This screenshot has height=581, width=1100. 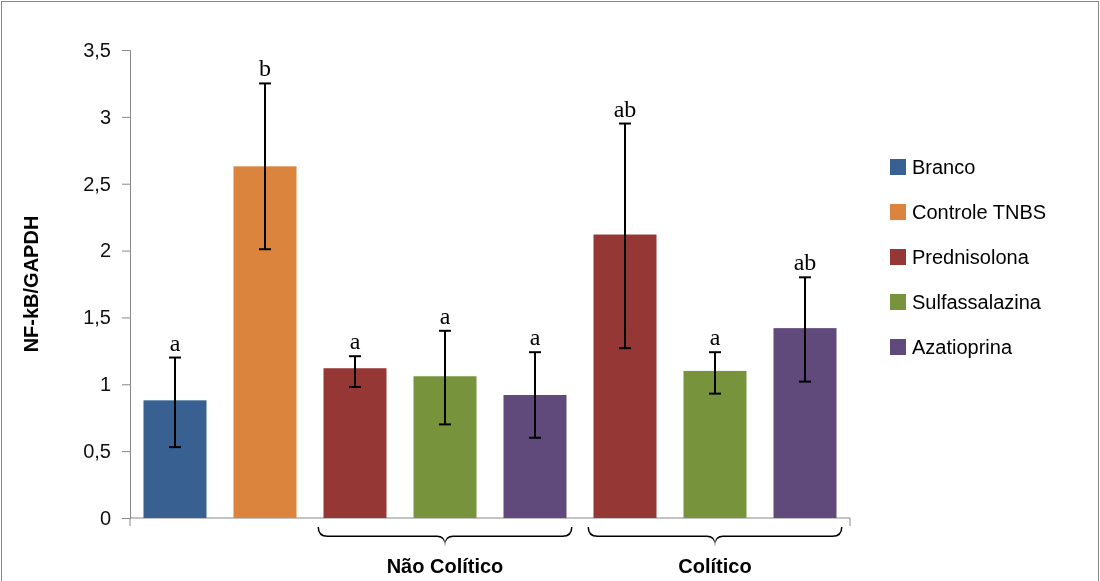 What do you see at coordinates (97, 451) in the screenshot?
I see `y-tick-label: 0,5` at bounding box center [97, 451].